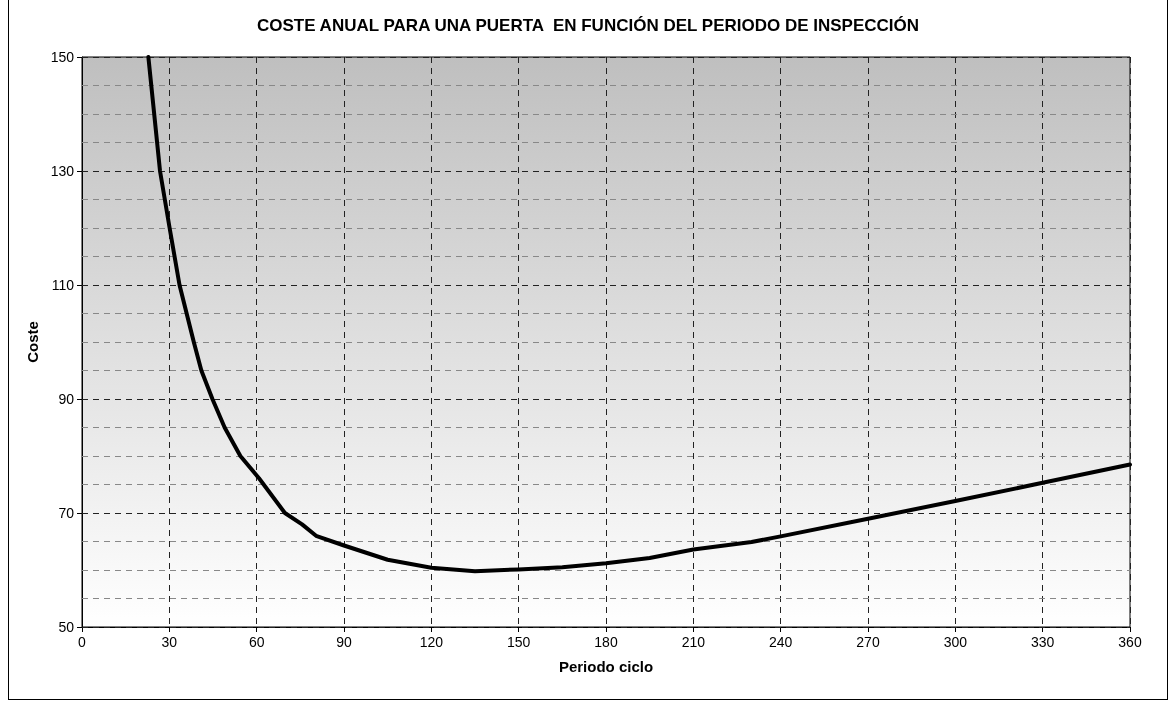 The image size is (1174, 702). What do you see at coordinates (1042, 642) in the screenshot?
I see `x-tick-label: 330` at bounding box center [1042, 642].